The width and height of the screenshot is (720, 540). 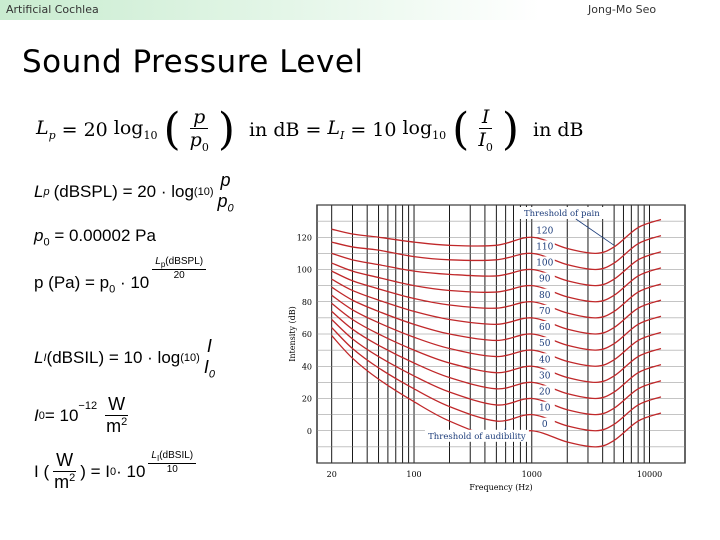 I want to click on y-tick-0: 0, so click(x=309, y=431).